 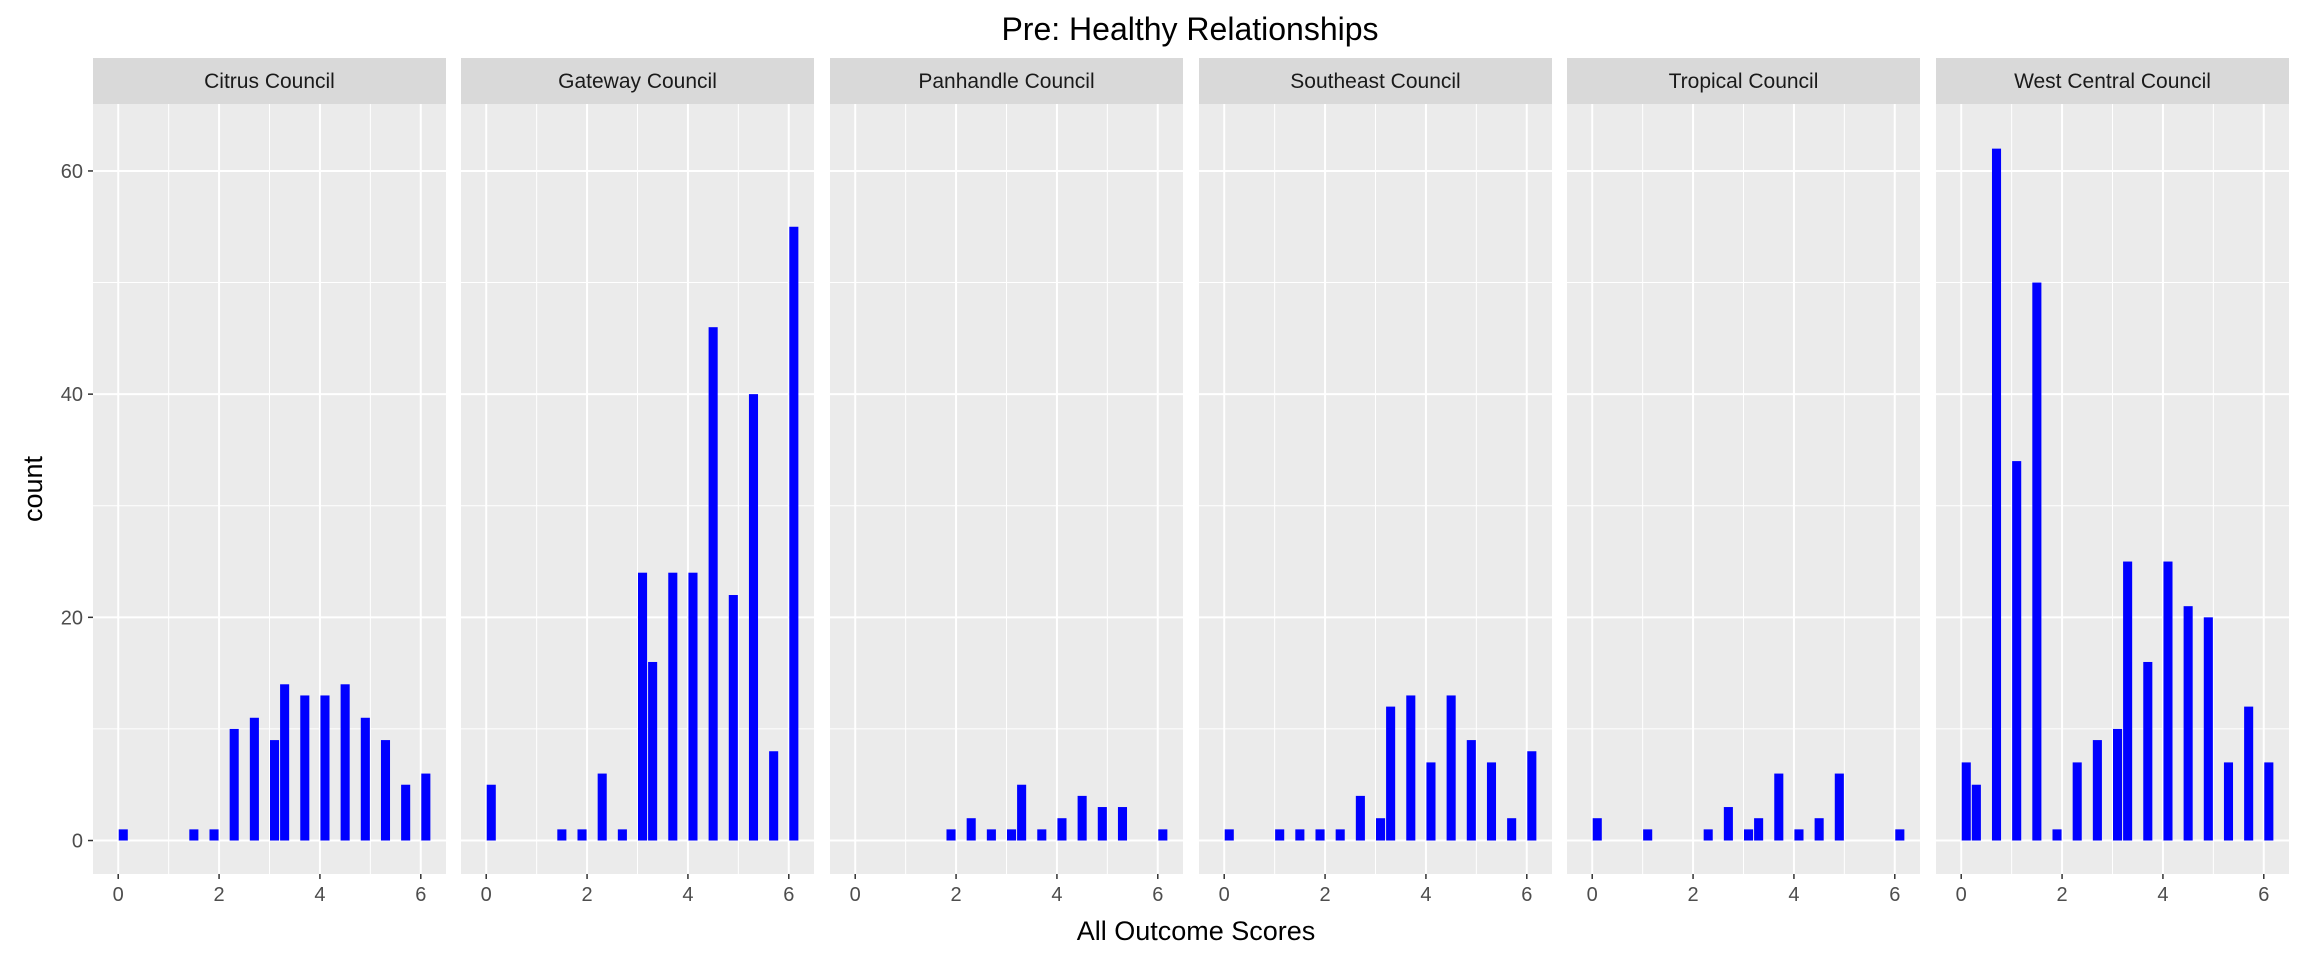 I want to click on y-axis: 0 20 40 60, so click(x=77, y=507).